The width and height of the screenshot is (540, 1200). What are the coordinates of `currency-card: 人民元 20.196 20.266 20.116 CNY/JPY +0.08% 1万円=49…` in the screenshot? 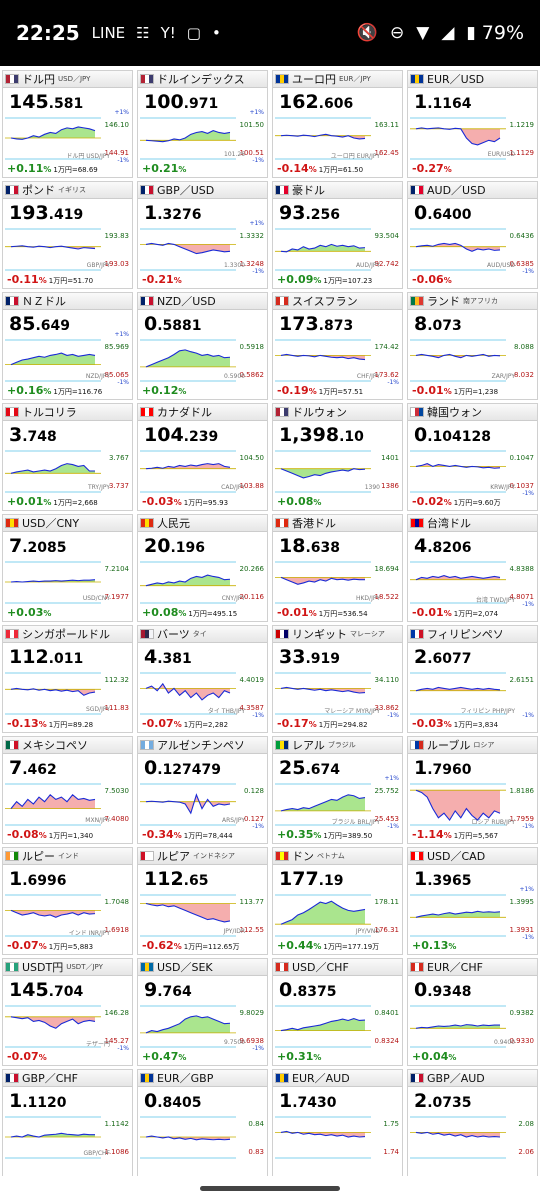 It's located at (202, 568).